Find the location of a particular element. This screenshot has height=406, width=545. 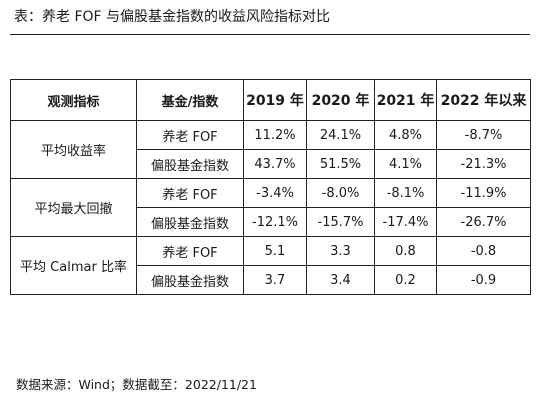

value-cell: 51.5% is located at coordinates (340, 164).